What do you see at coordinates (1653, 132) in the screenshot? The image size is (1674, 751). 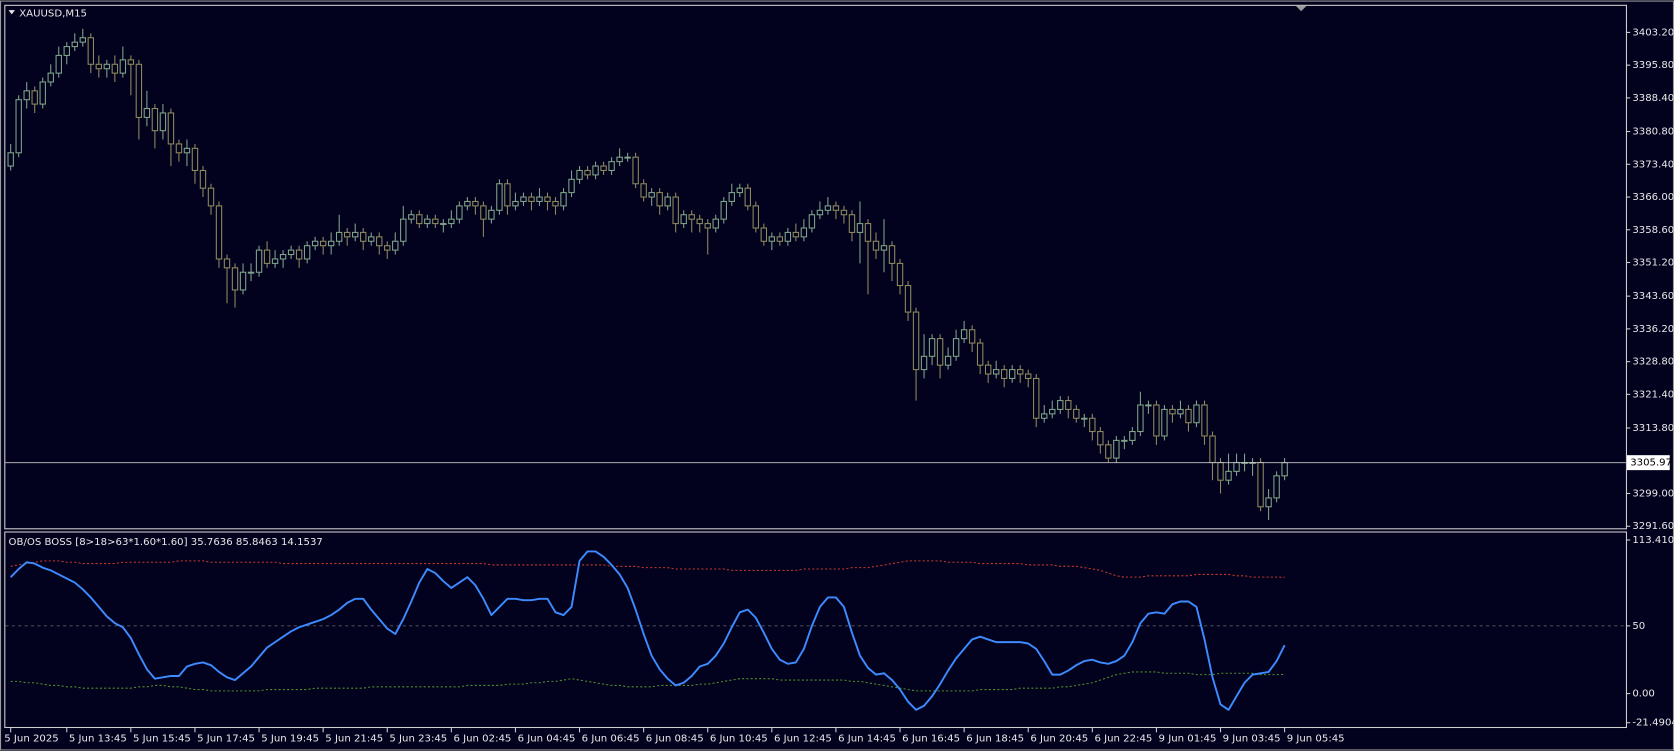 I see `y-tick-label: 3380.80` at bounding box center [1653, 132].